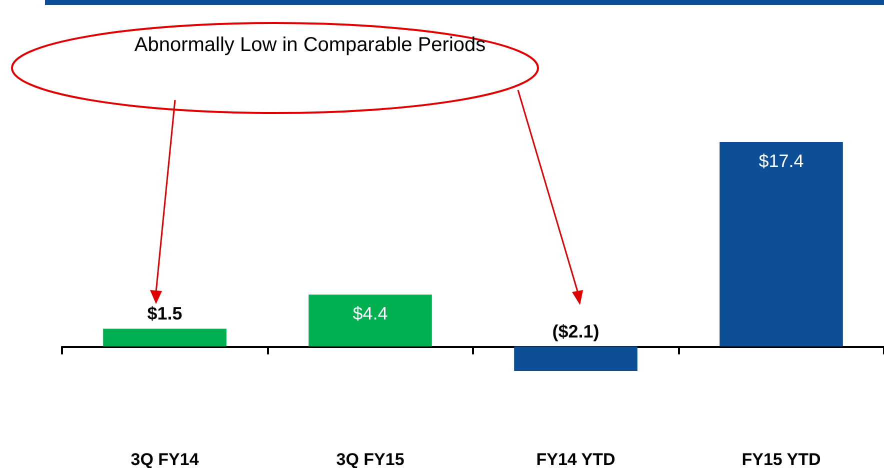 This screenshot has width=884, height=468. I want to click on x-tick-label: 3Q FY14, so click(165, 459).